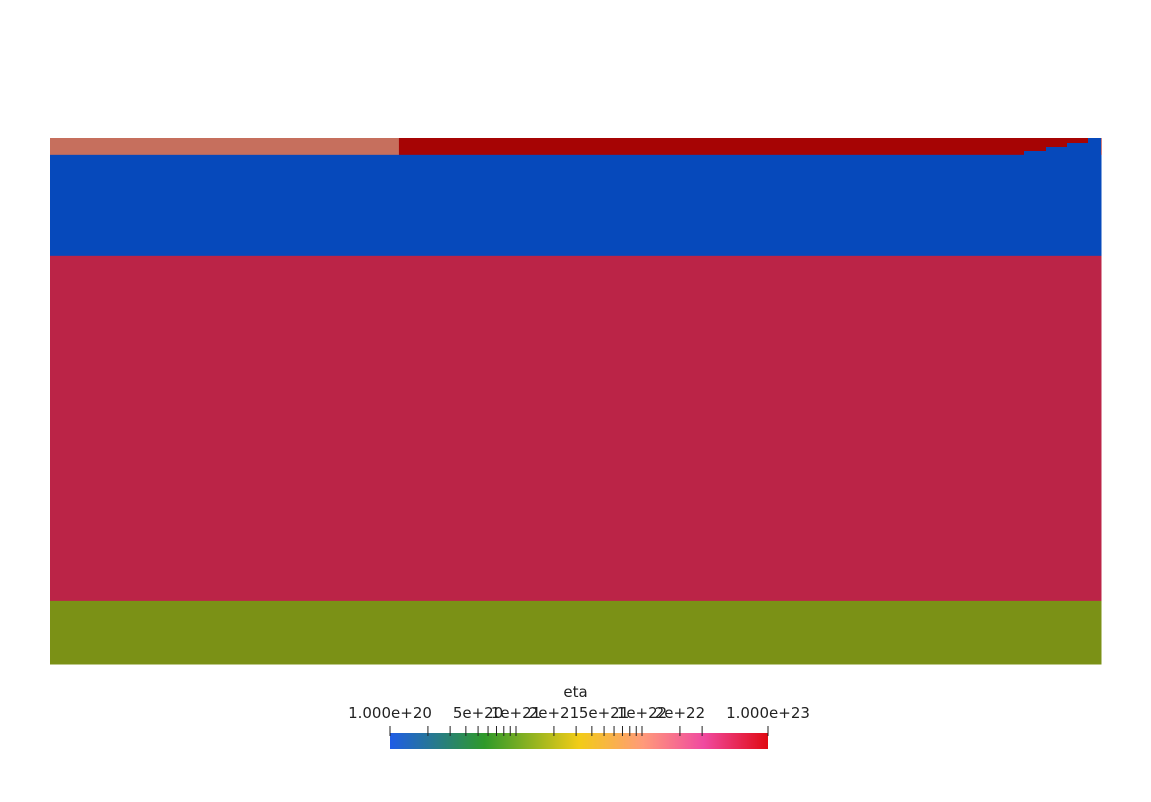 This screenshot has height=802, width=1151. What do you see at coordinates (642, 713) in the screenshot?
I see `colorbar-label: 1e+22` at bounding box center [642, 713].